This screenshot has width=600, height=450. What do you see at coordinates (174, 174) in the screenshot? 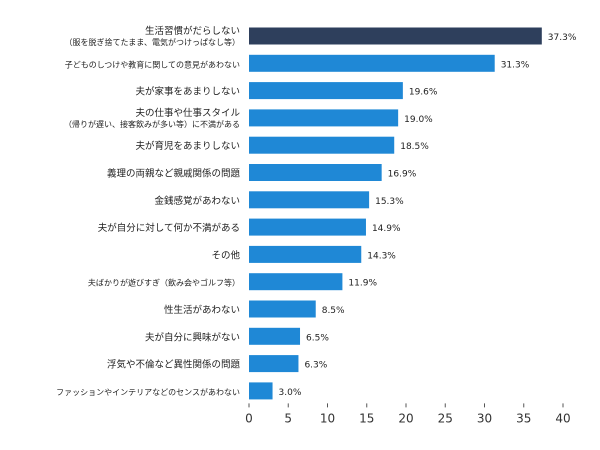
I see `category-label: 義理の両親など親戚関係の問題` at bounding box center [174, 174].